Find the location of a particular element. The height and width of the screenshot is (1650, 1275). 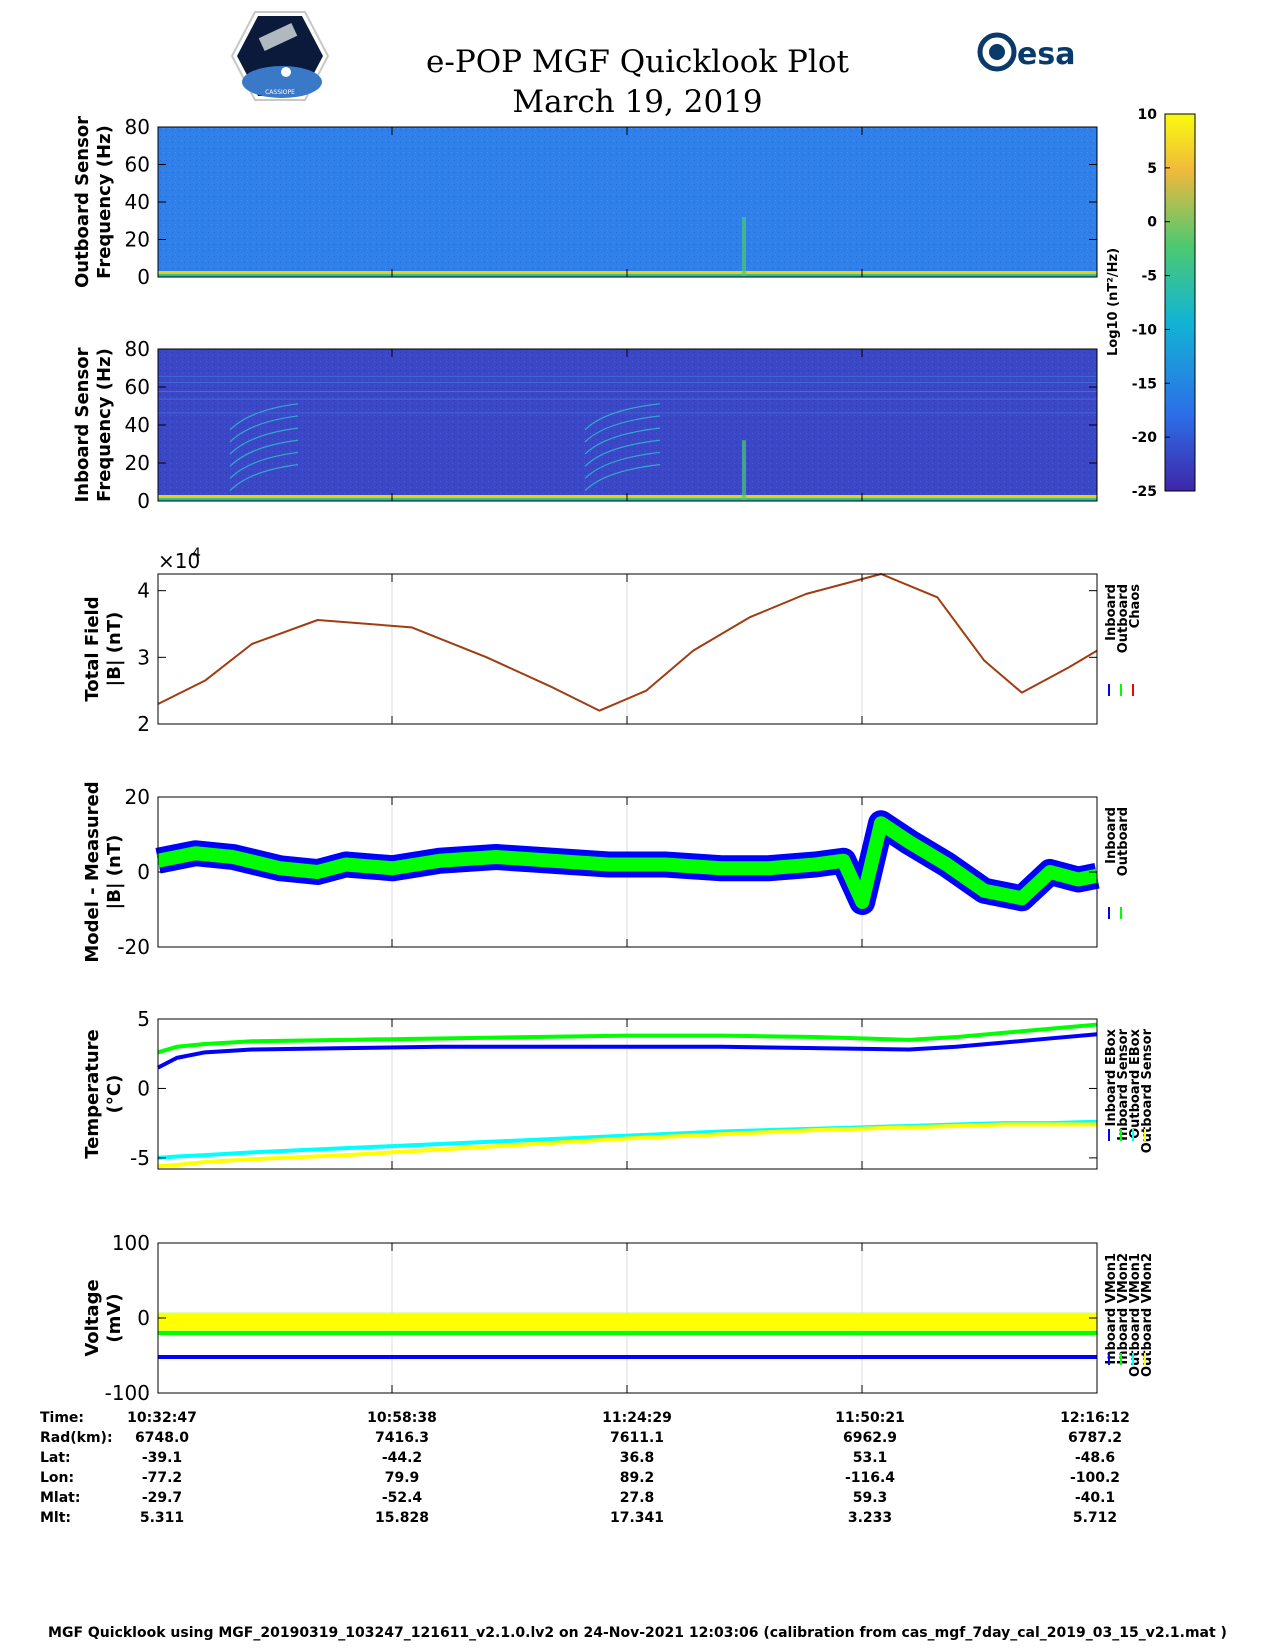

panel-2: 80 60 40 20 0 Inboard Sensor Frequency (Hz) is located at coordinates (585, 425).